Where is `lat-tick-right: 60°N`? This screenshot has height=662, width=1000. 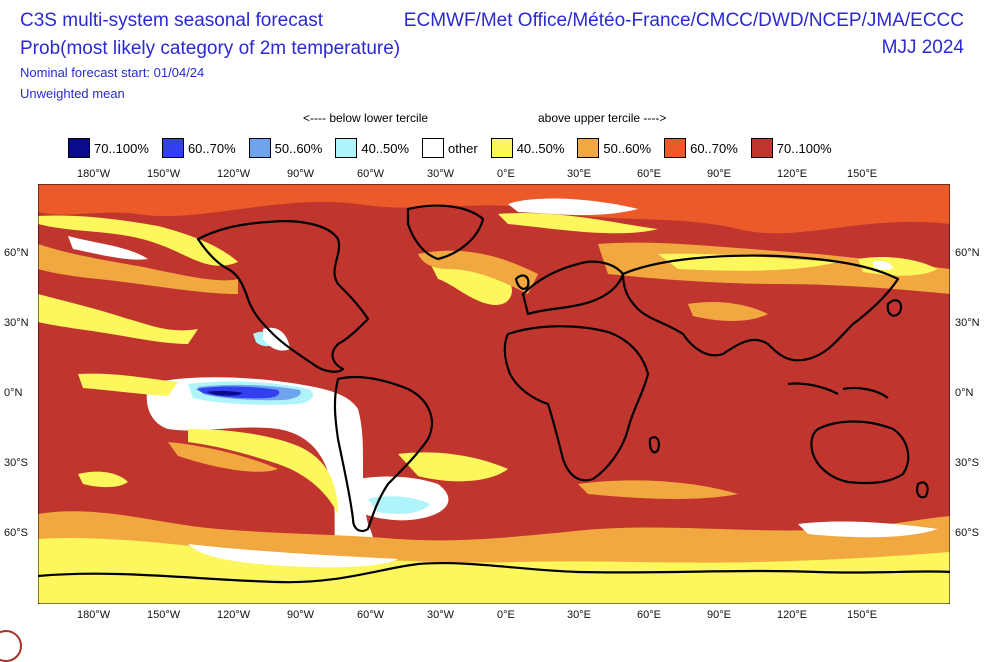
lat-tick-right: 60°N is located at coordinates (967, 253).